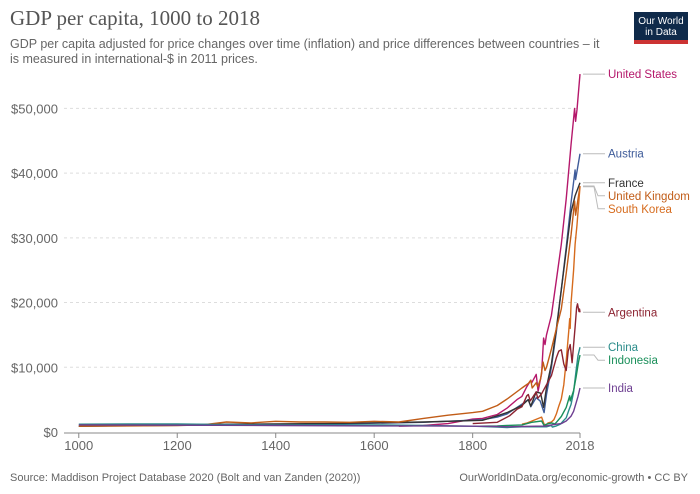  I want to click on logo-accent-bar, so click(661, 42).